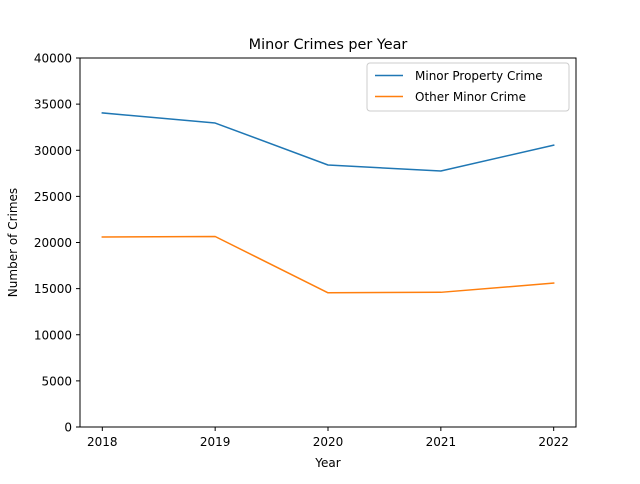  What do you see at coordinates (53, 59) in the screenshot?
I see `y-tick-label: 40000` at bounding box center [53, 59].